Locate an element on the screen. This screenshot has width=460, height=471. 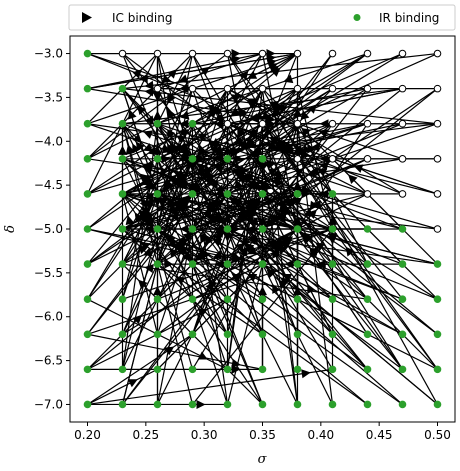
y-tick-label: −6.5 is located at coordinates (48, 361).